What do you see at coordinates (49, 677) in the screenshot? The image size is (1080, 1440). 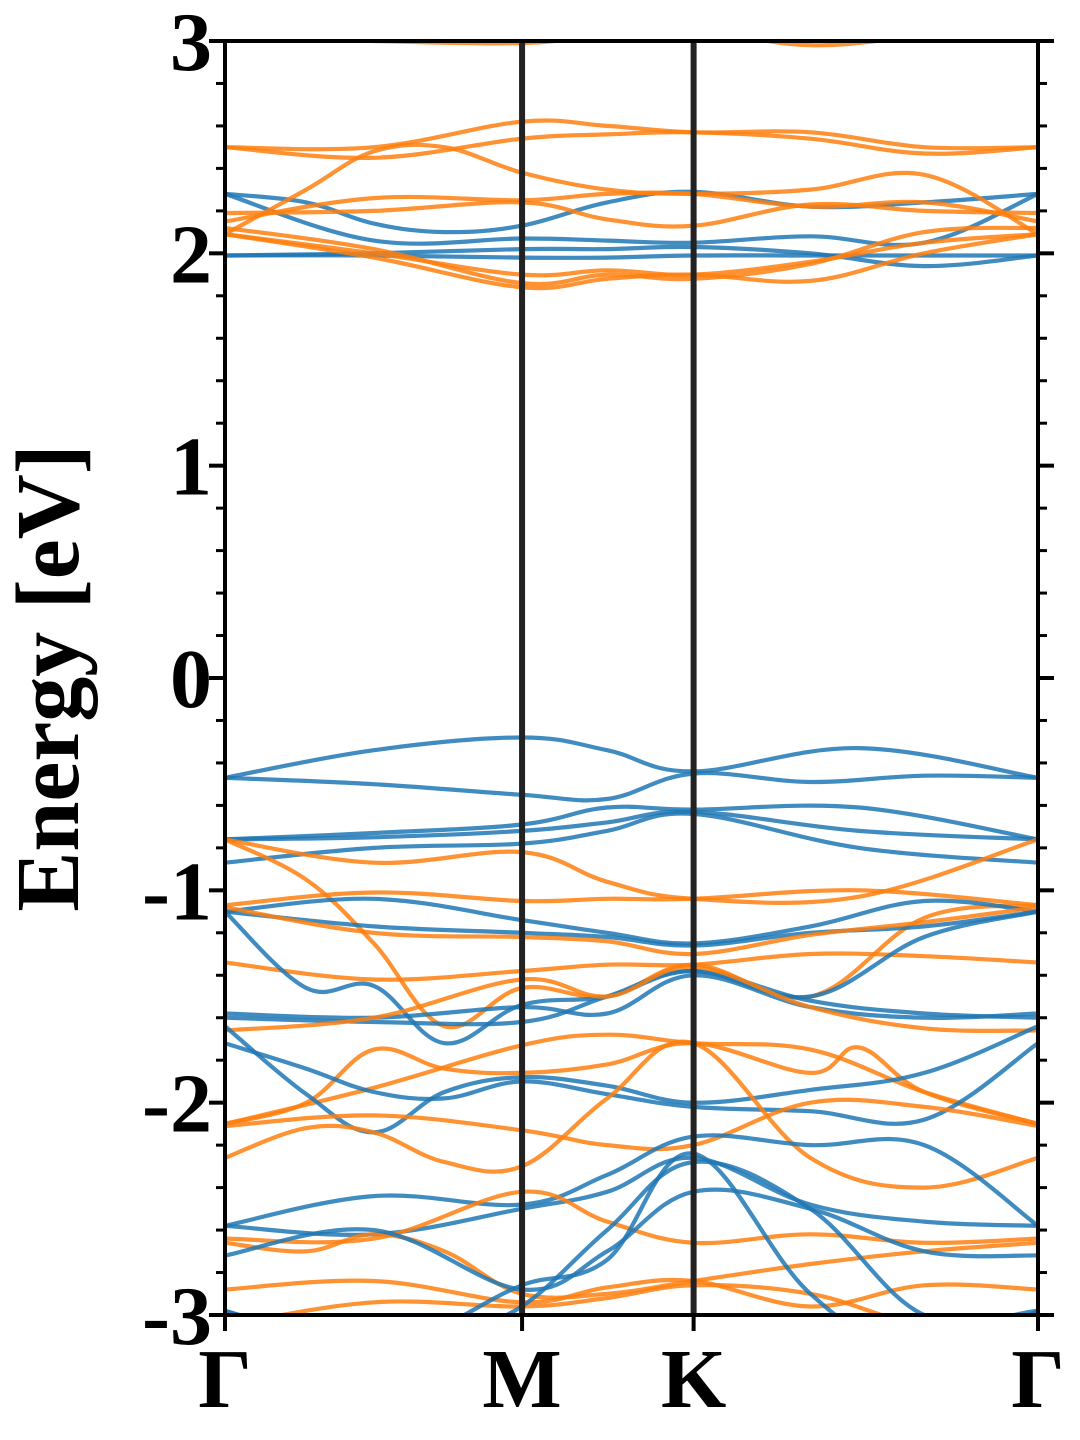 I see `y-axis-label: Energy [eV]` at bounding box center [49, 677].